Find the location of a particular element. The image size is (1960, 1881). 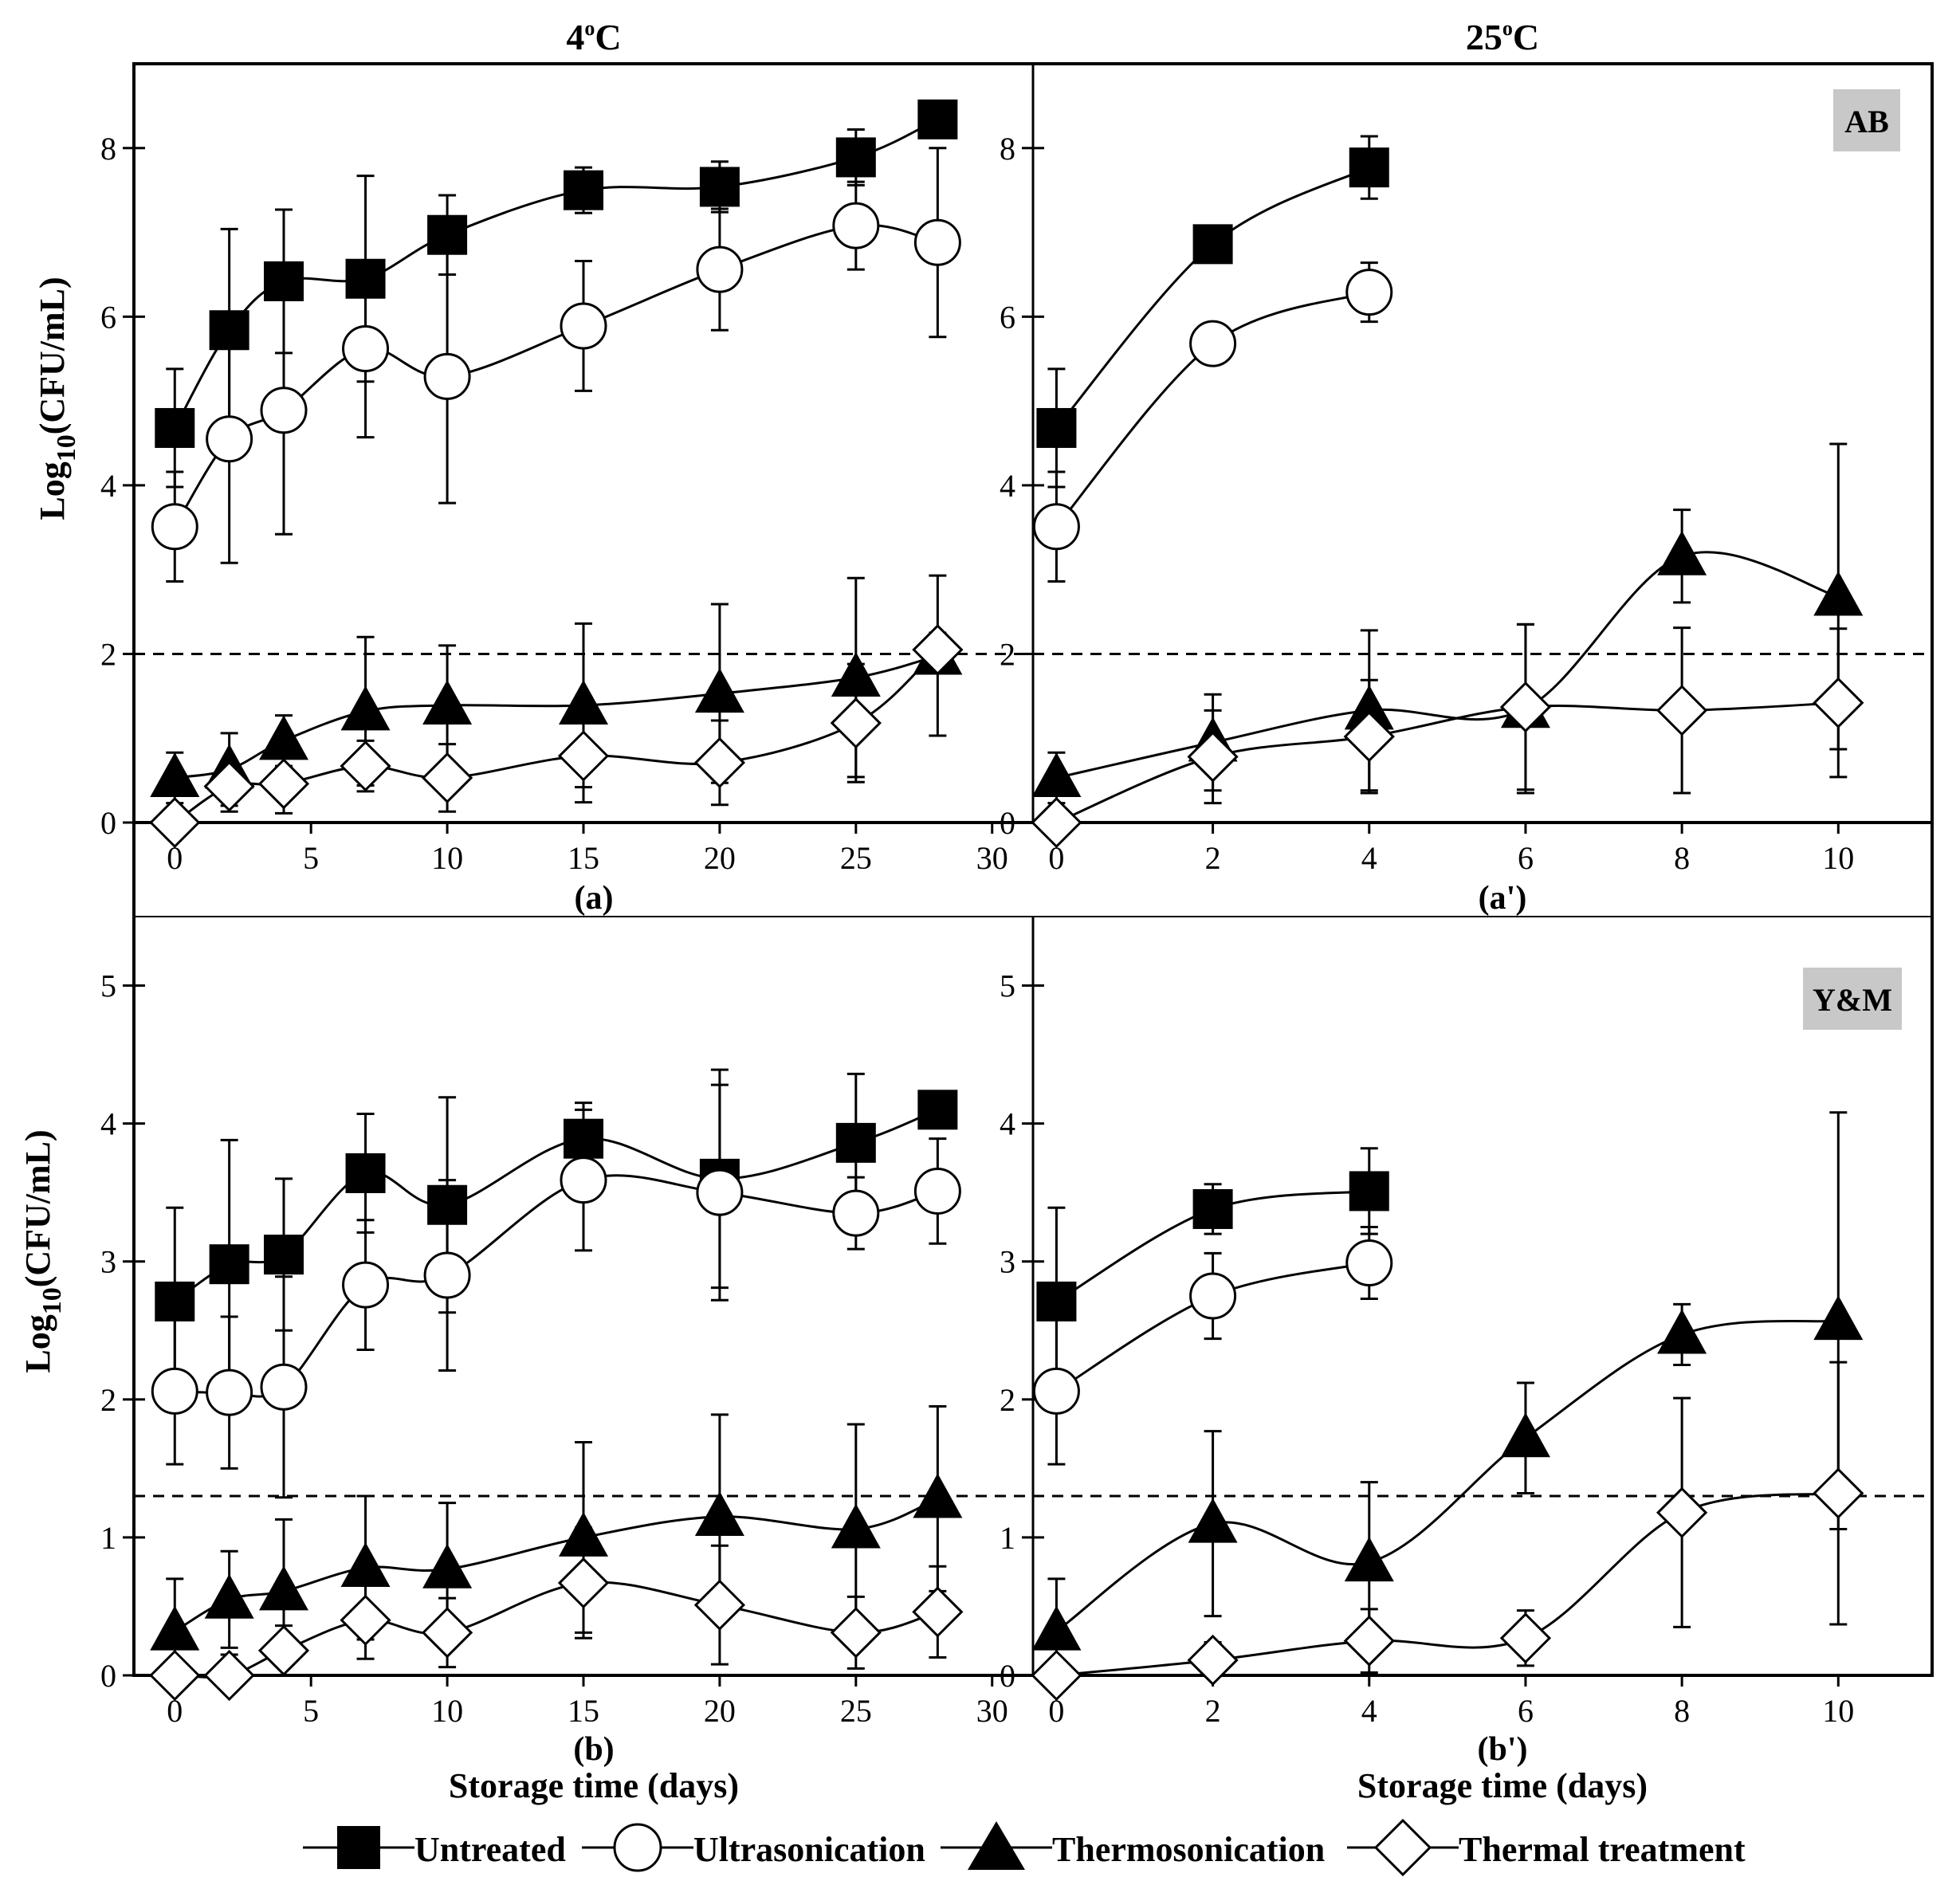

x-tick-label: 5 is located at coordinates (311, 858).